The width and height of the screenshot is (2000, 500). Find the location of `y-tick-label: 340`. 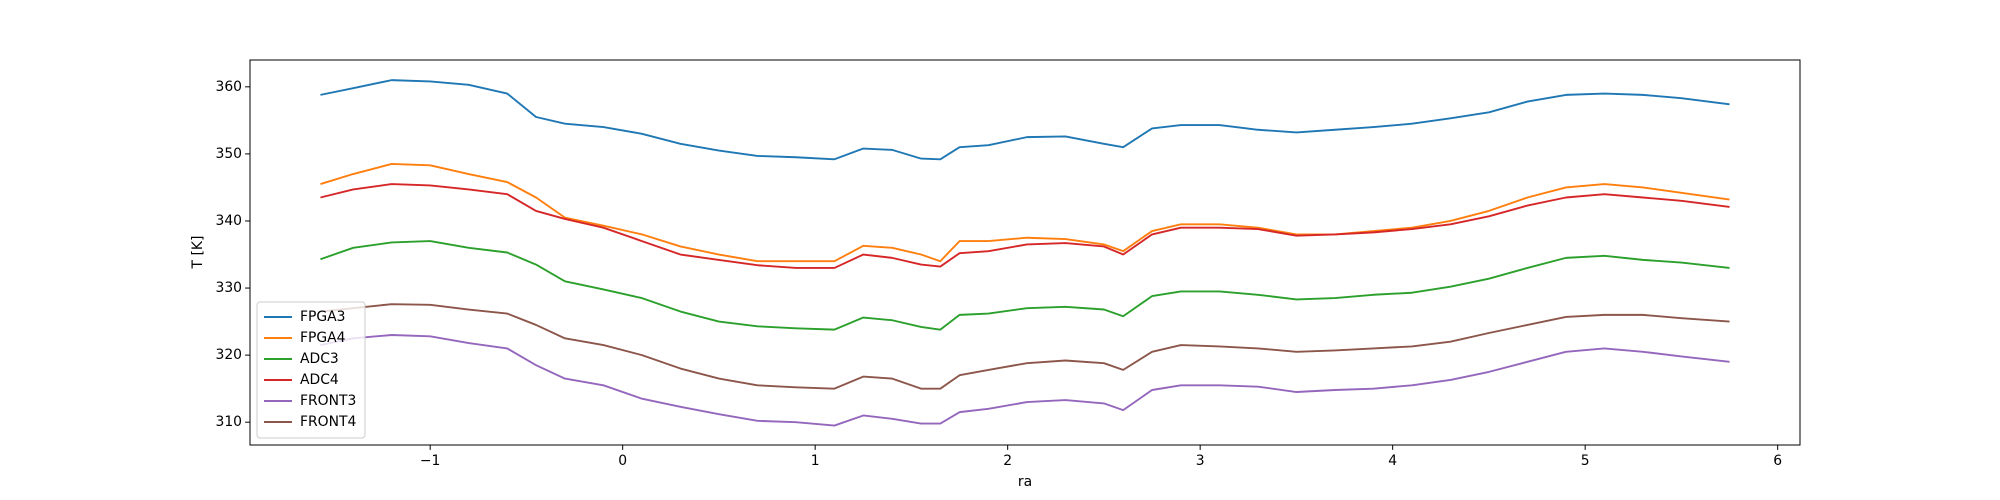

y-tick-label: 340 is located at coordinates (228, 221).